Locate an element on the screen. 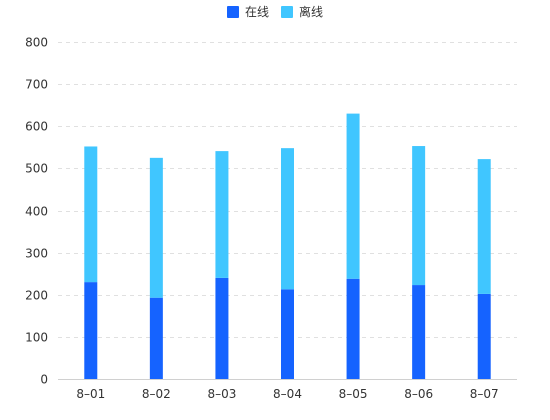 This screenshot has height=420, width=550. x-tick-label: 8–04 is located at coordinates (287, 394).